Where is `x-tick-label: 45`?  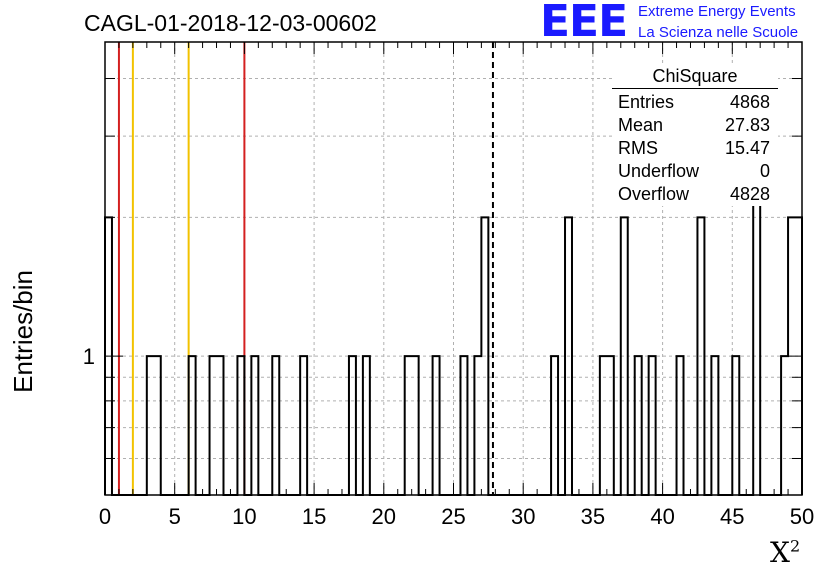
x-tick-label: 45 is located at coordinates (732, 516).